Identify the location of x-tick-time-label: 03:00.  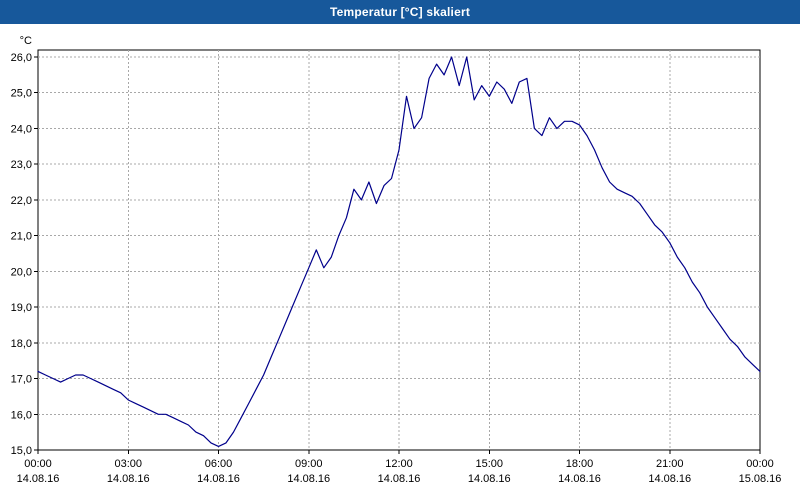
(128, 464).